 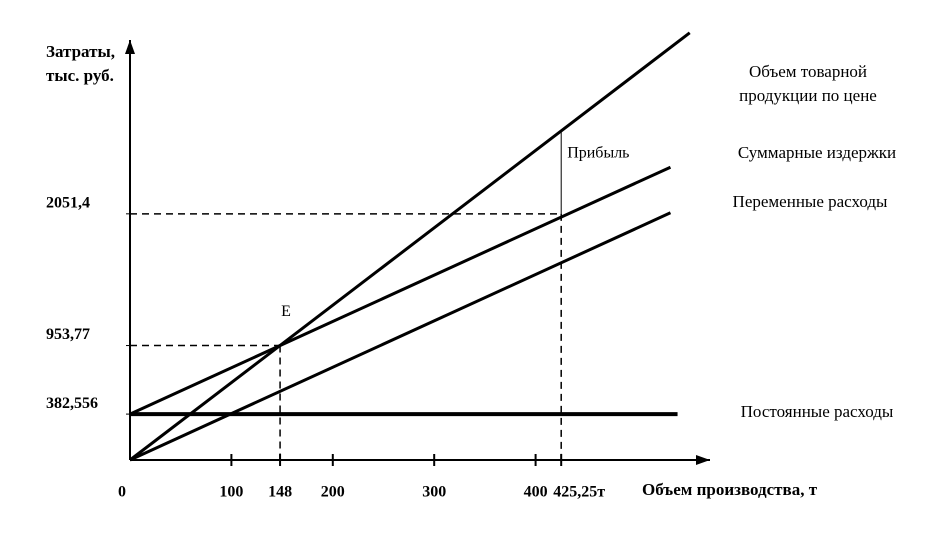 I want to click on annotation: E, so click(x=286, y=311).